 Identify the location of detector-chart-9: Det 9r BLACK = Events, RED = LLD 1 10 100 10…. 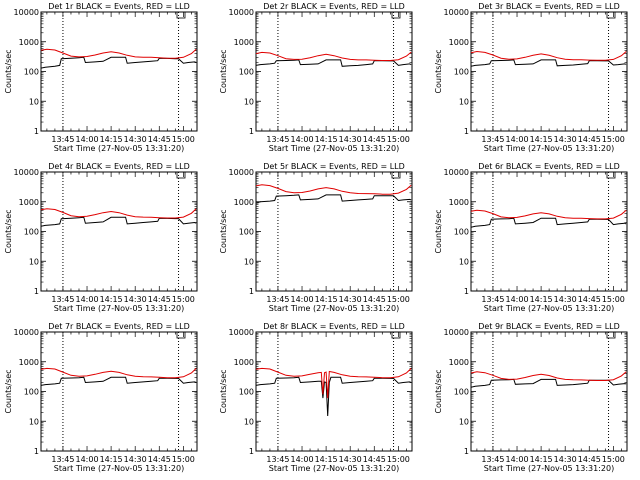
(531, 397).